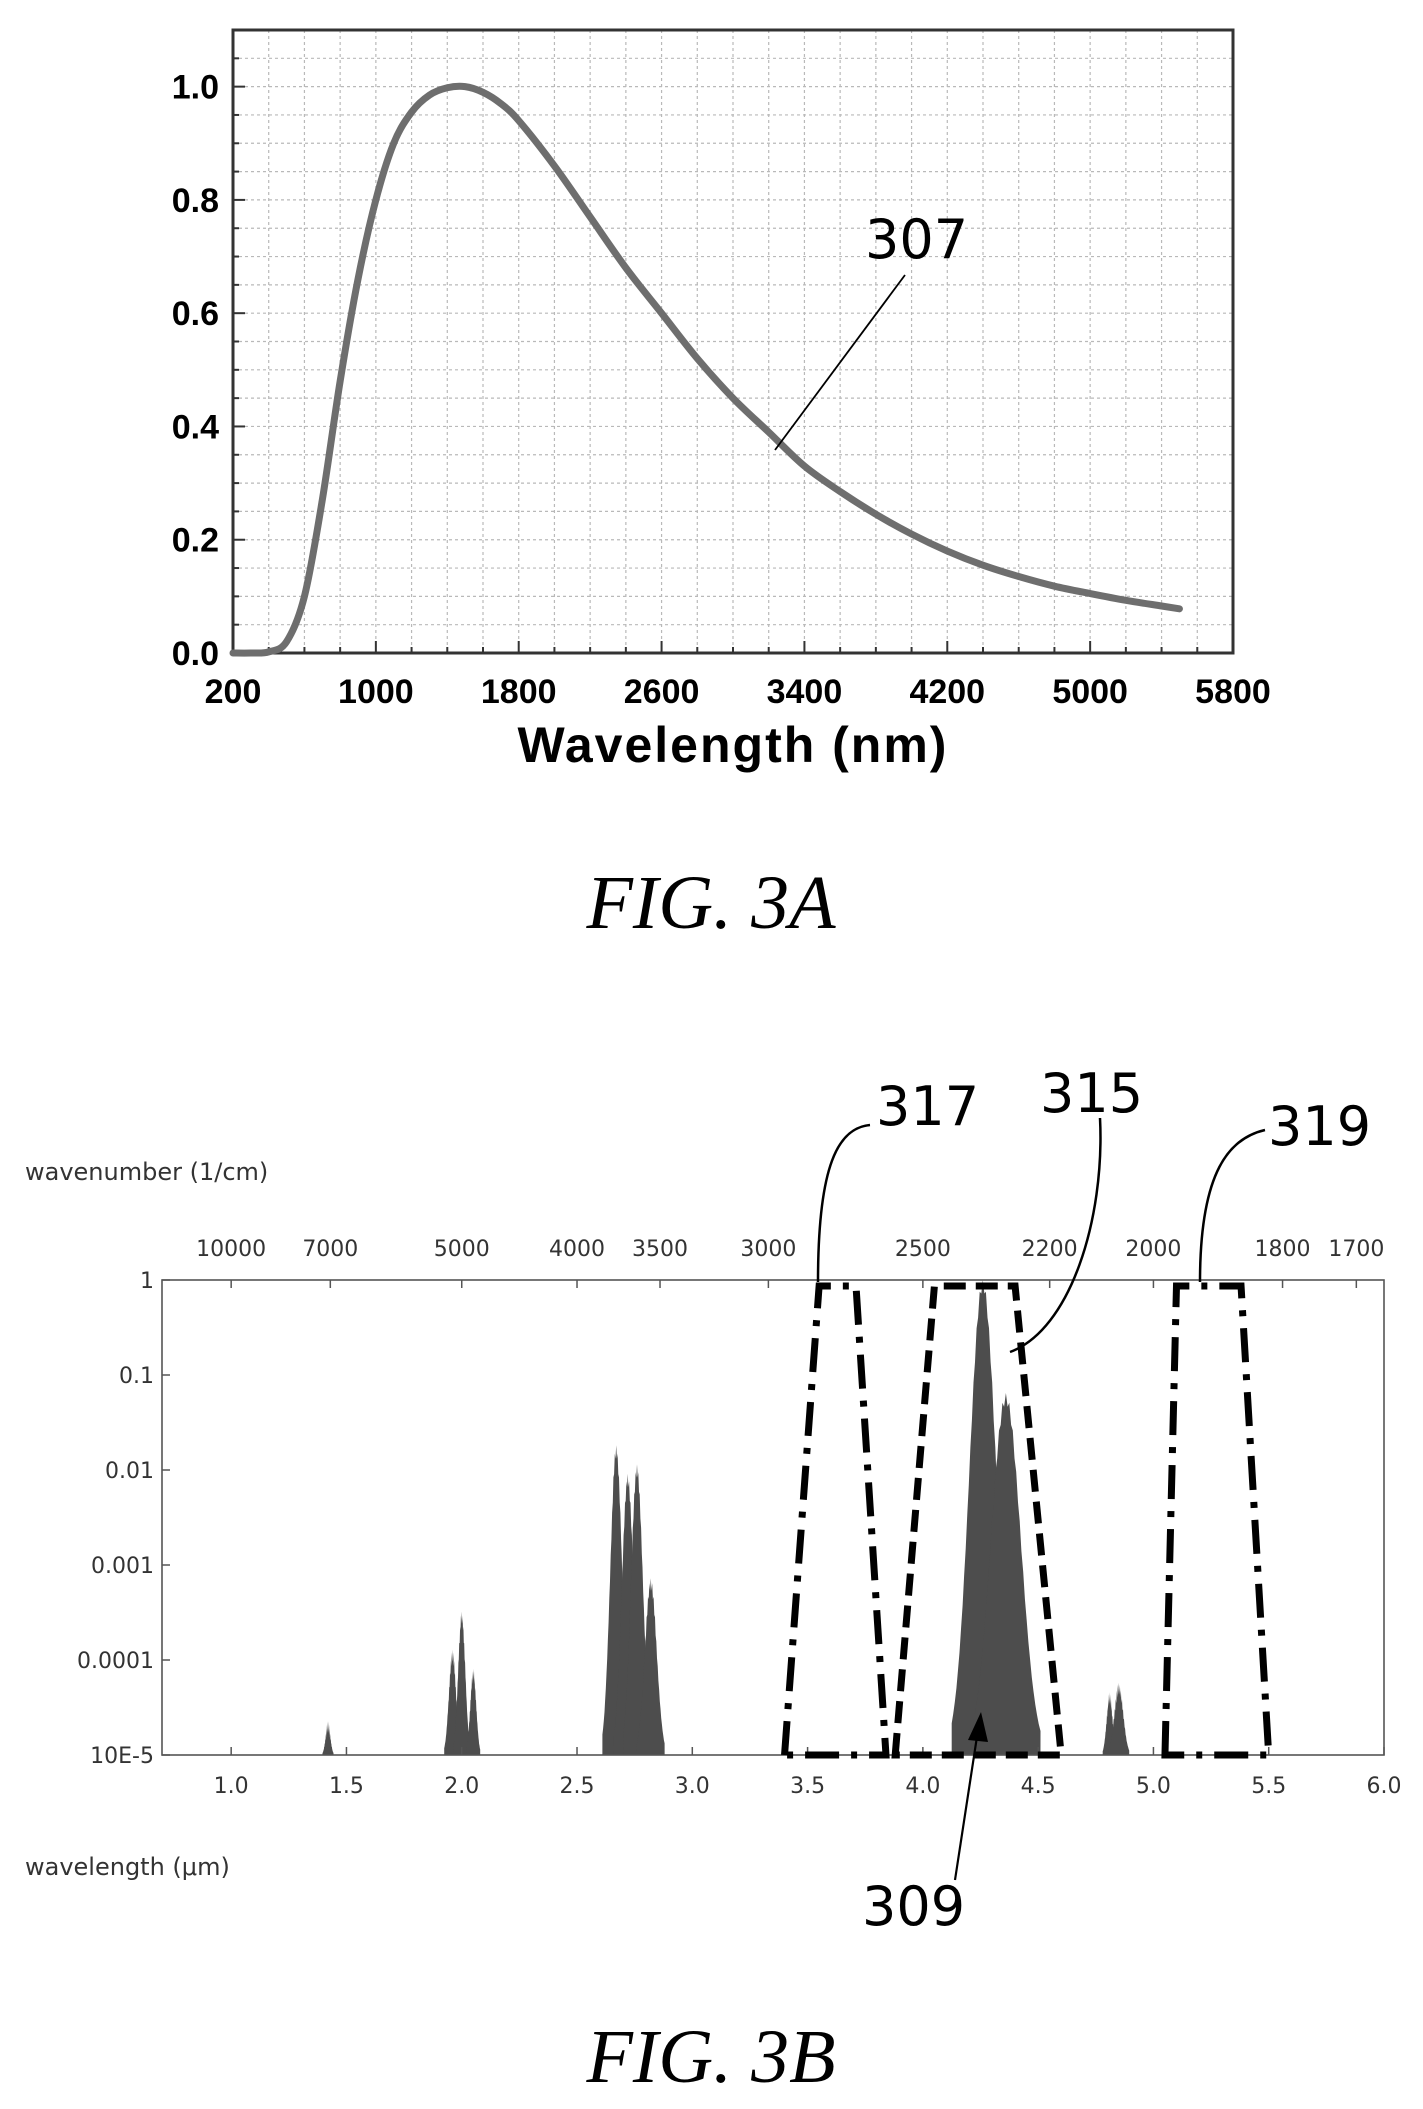  Describe the element at coordinates (840, 362) in the screenshot. I see `annotation-307-leader` at that location.